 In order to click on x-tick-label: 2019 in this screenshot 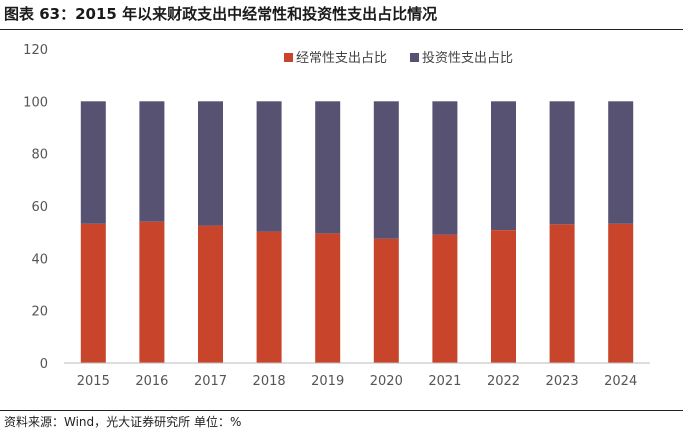, I will do `click(327, 381)`.